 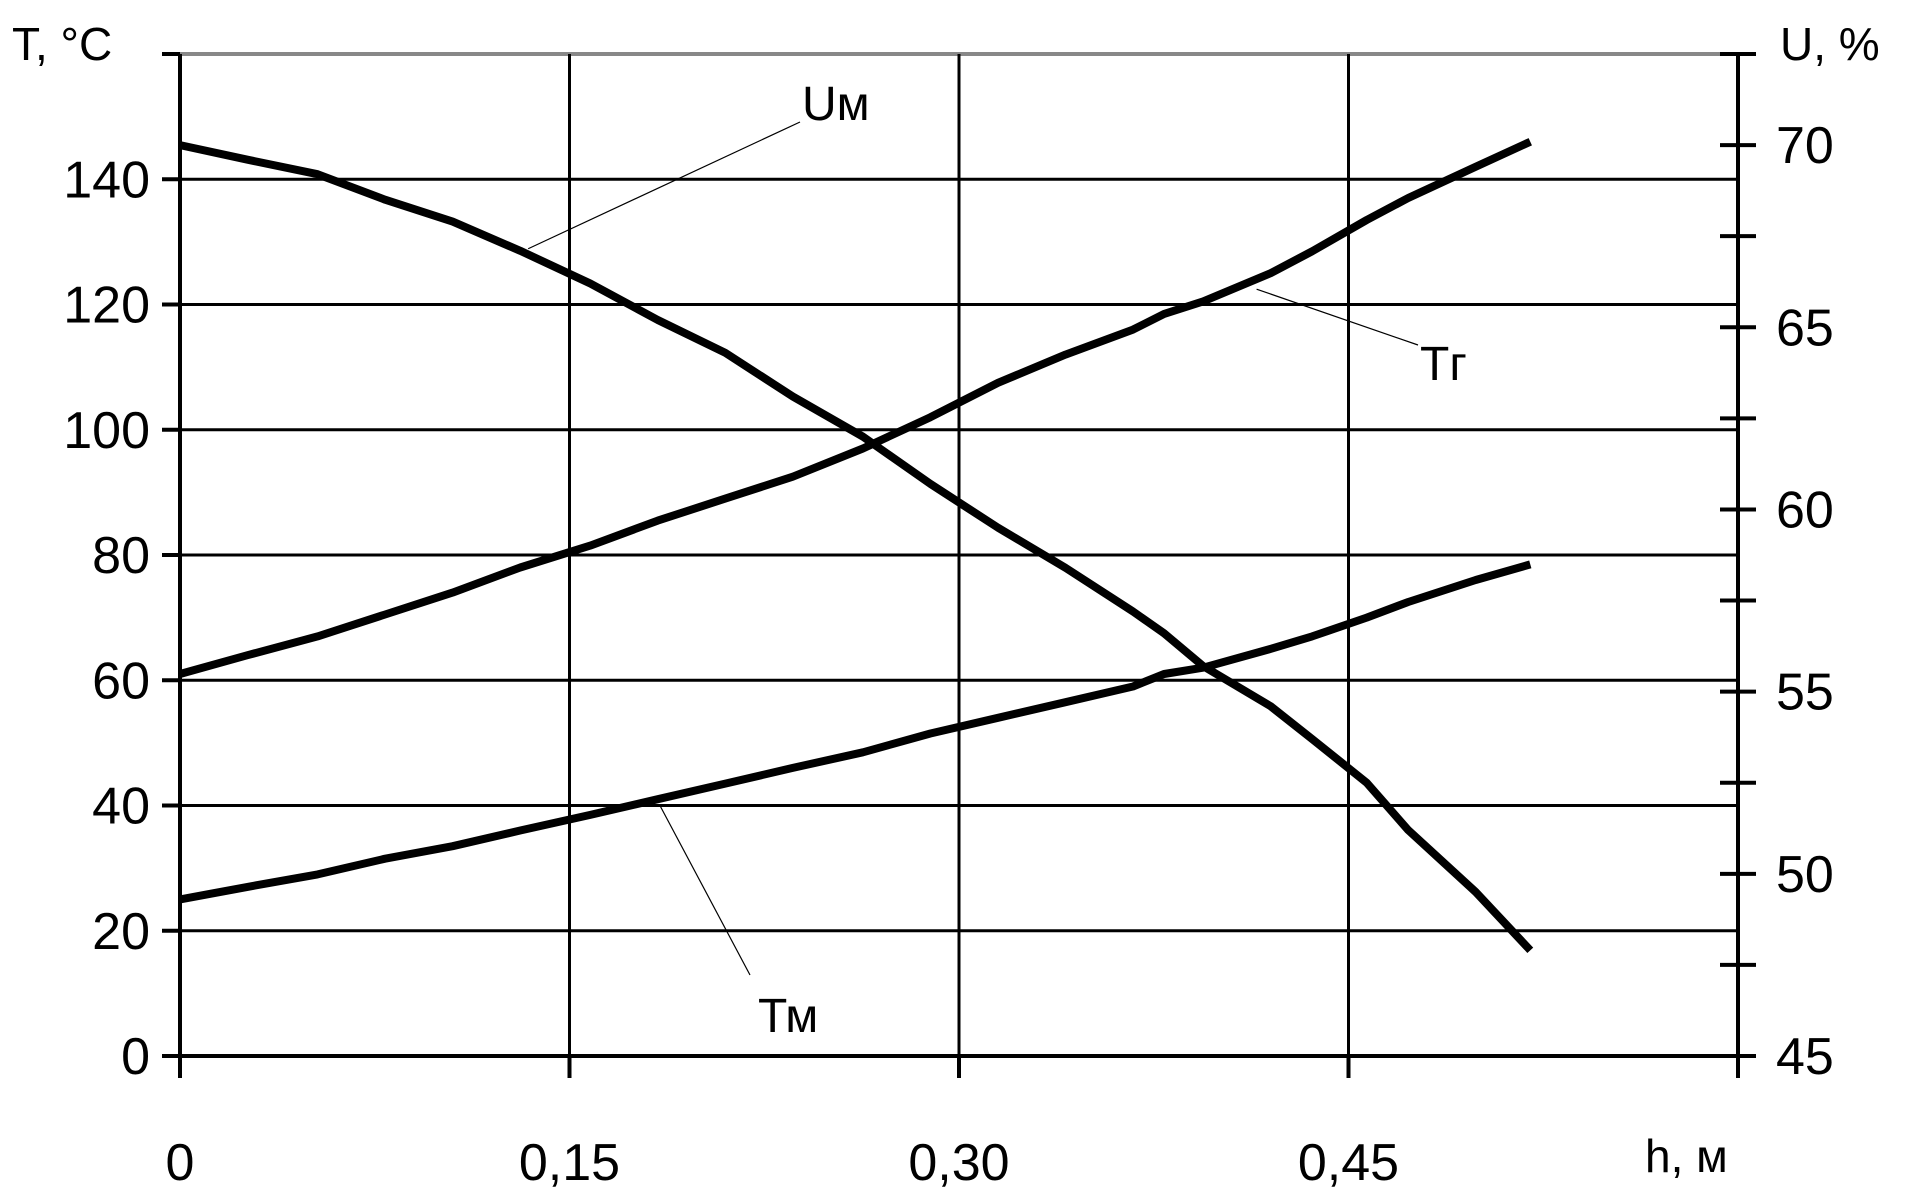 I want to click on series-label-tg: Тг, so click(x=1443, y=364).